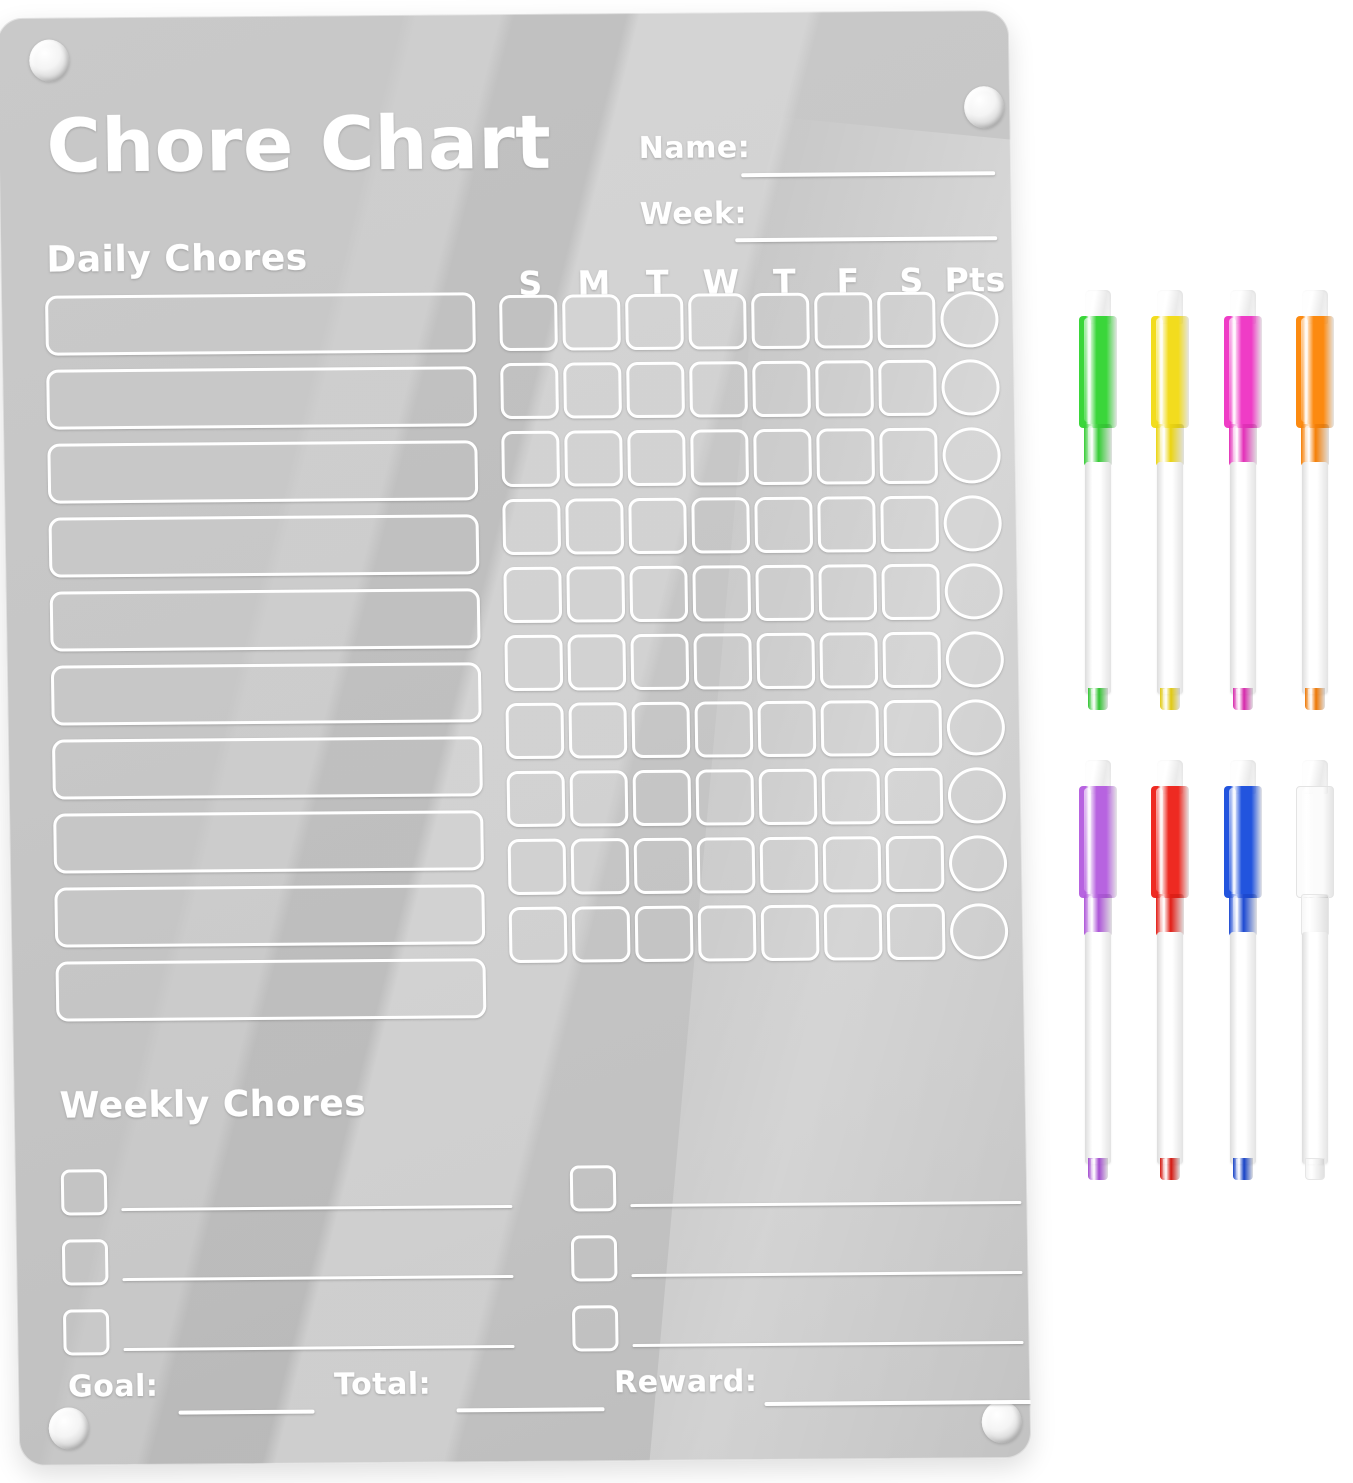 The height and width of the screenshot is (1483, 1353). What do you see at coordinates (246, 1412) in the screenshot?
I see `goal-field-line` at bounding box center [246, 1412].